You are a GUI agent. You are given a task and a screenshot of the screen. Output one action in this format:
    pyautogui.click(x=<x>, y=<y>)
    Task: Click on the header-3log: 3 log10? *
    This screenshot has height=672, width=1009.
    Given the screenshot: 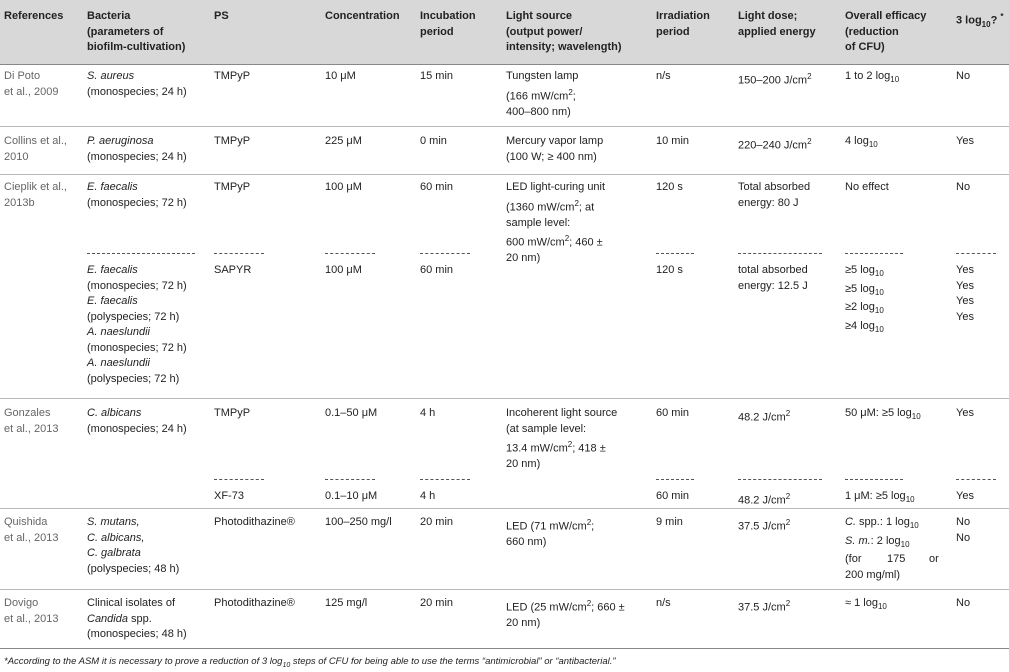 What is the action you would take?
    pyautogui.click(x=980, y=20)
    